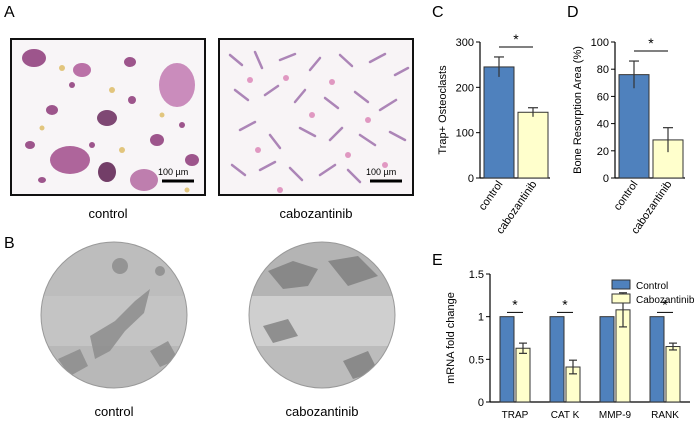  Describe the element at coordinates (615, 415) in the screenshot. I see `chart-e-category-label-2: MMP-9` at that location.